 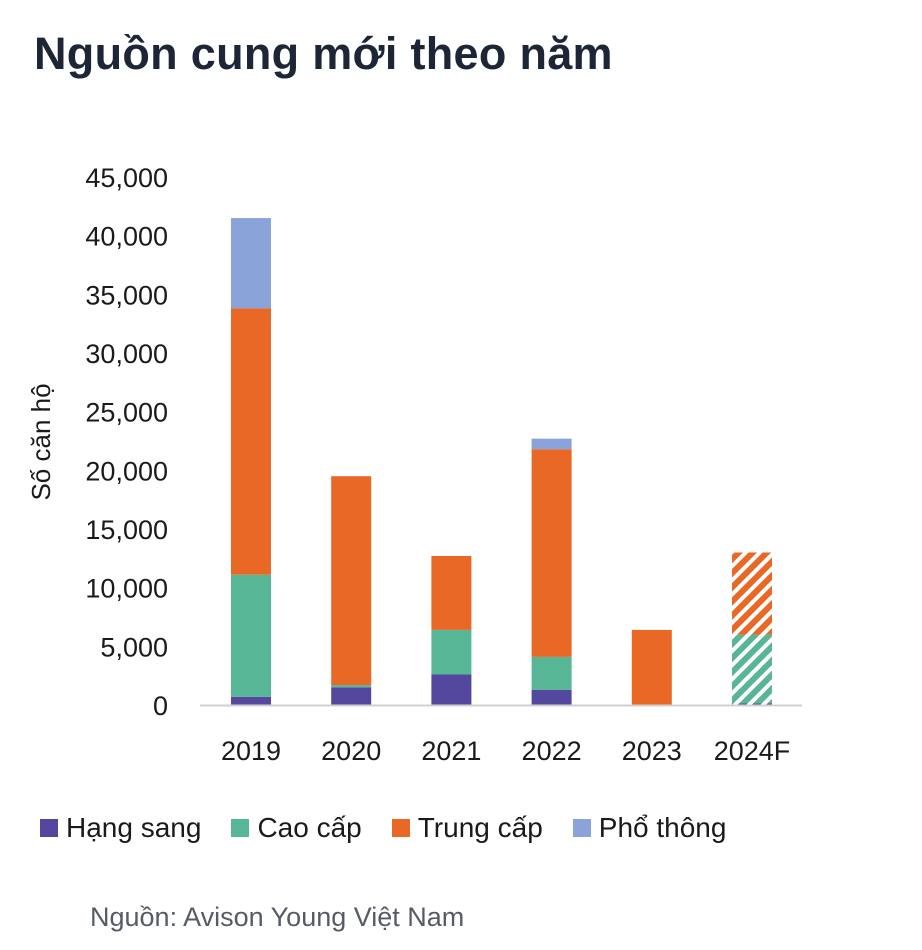 What do you see at coordinates (126, 295) in the screenshot?
I see `y-tick-label: 35,000` at bounding box center [126, 295].